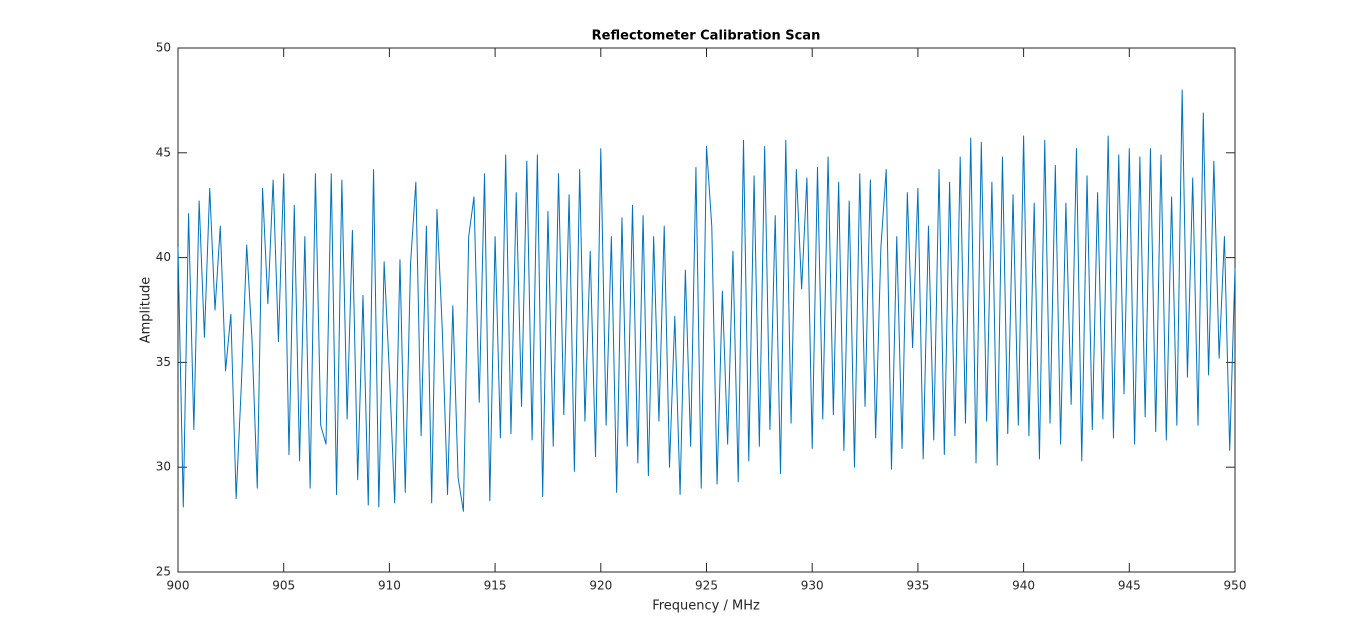 The width and height of the screenshot is (1366, 643). I want to click on y-tick-label: 35, so click(163, 362).